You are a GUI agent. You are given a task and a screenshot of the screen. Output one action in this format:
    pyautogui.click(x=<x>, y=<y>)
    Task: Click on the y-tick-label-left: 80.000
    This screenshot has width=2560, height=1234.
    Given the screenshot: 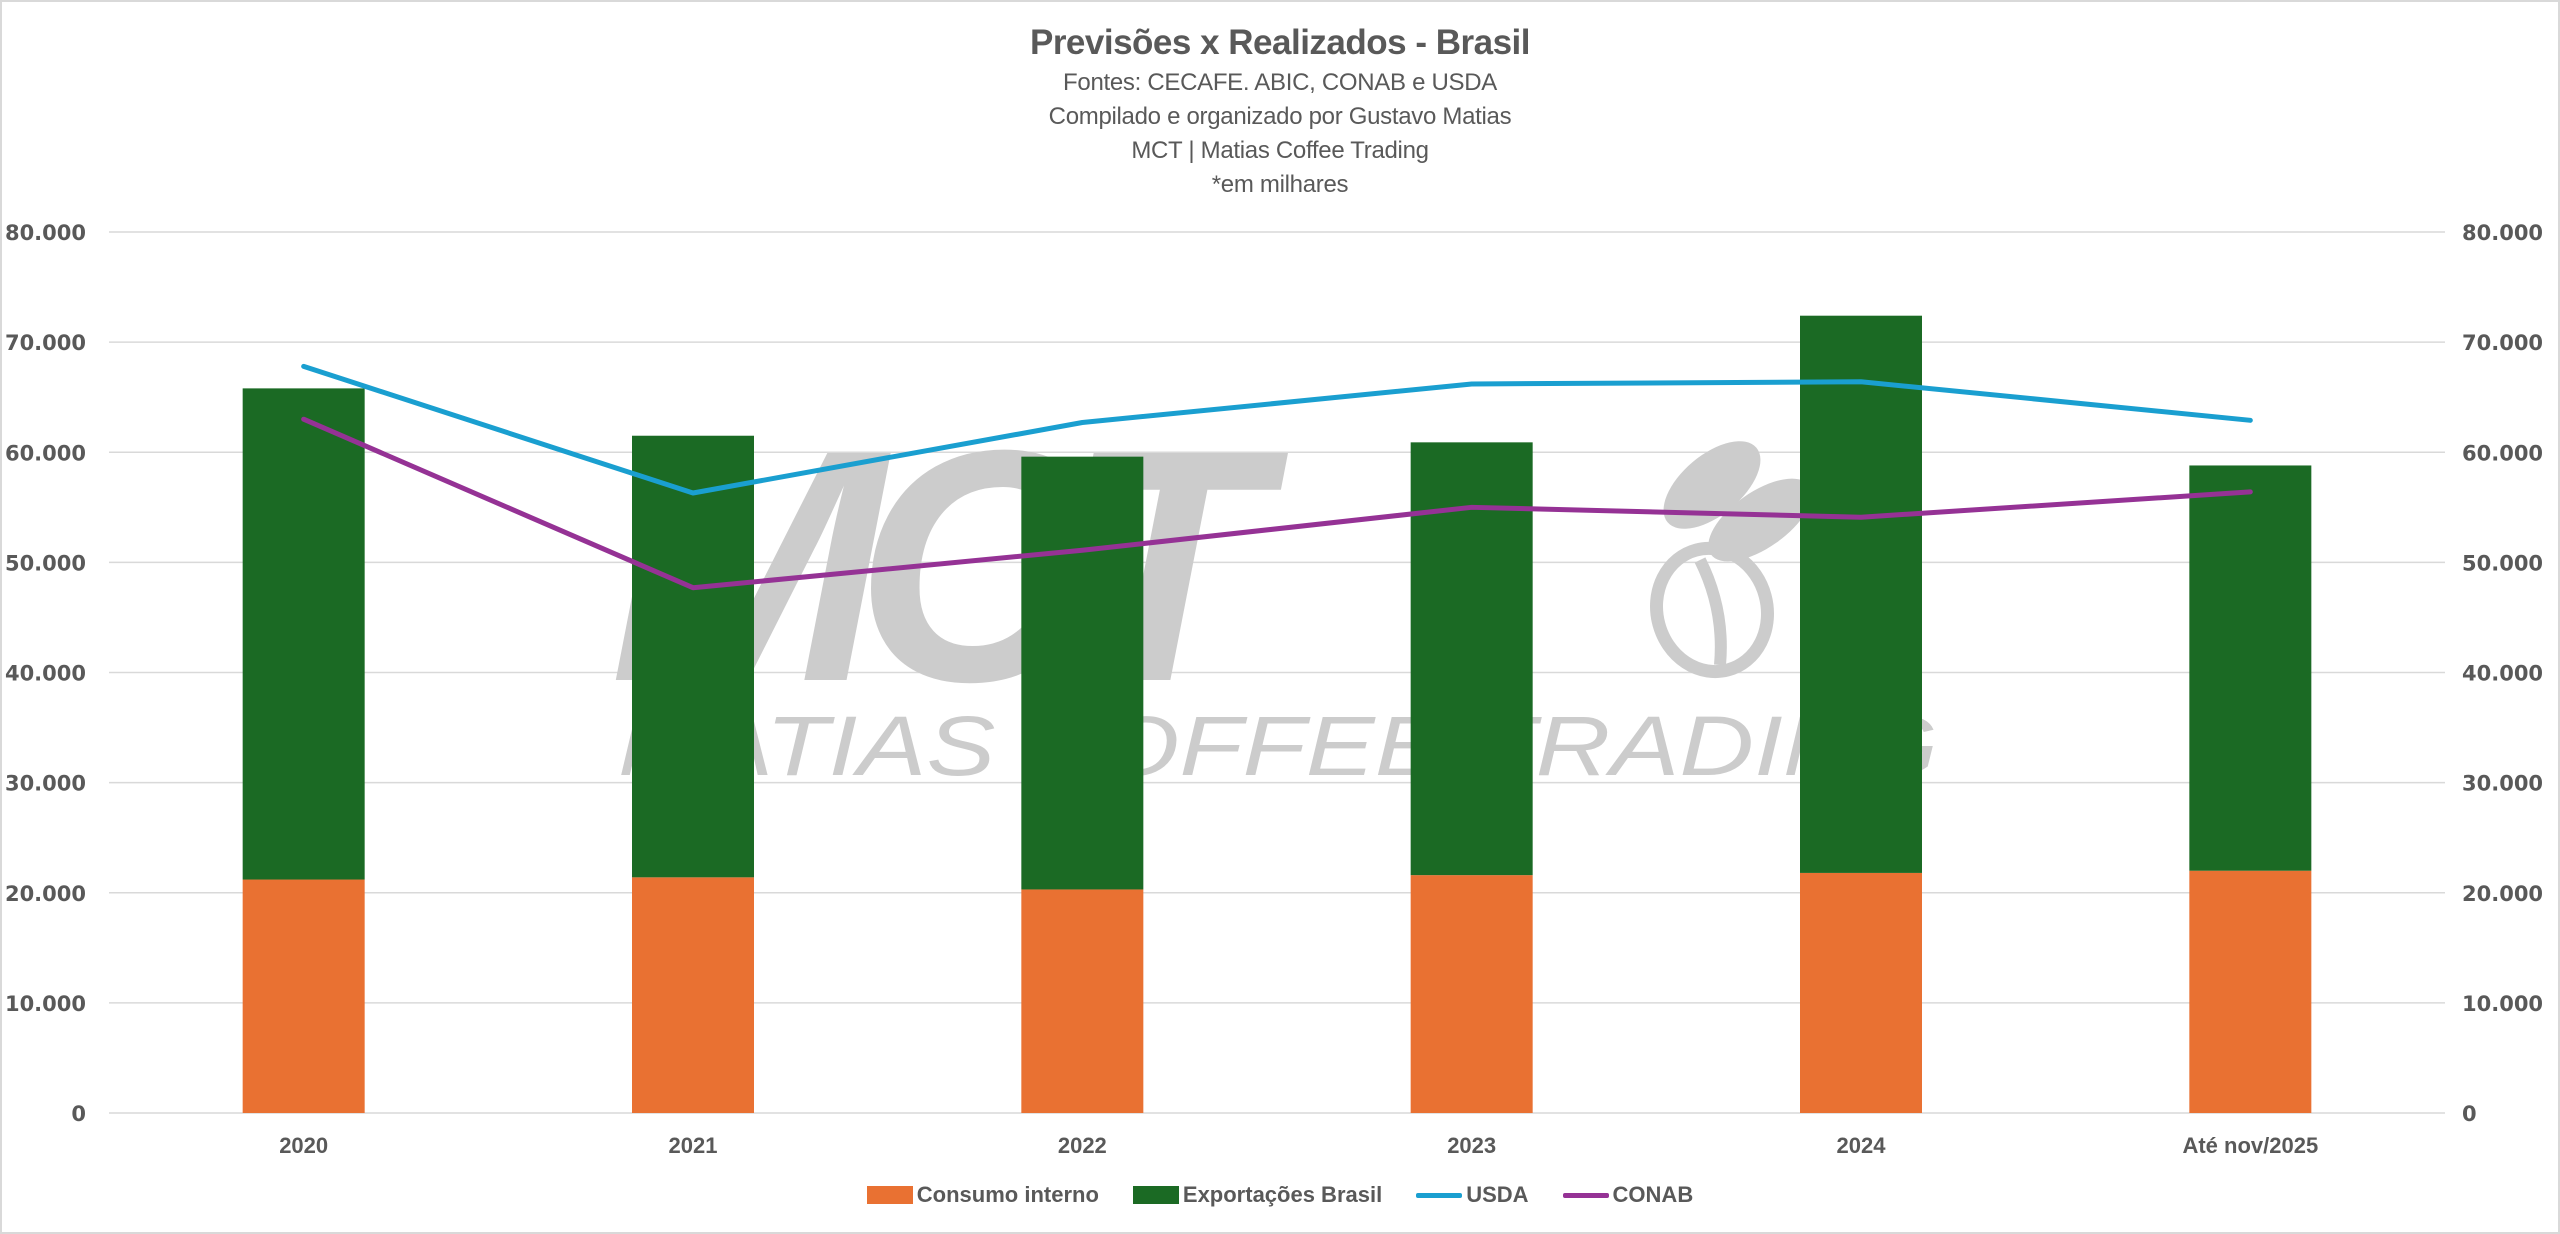 What is the action you would take?
    pyautogui.click(x=45, y=233)
    